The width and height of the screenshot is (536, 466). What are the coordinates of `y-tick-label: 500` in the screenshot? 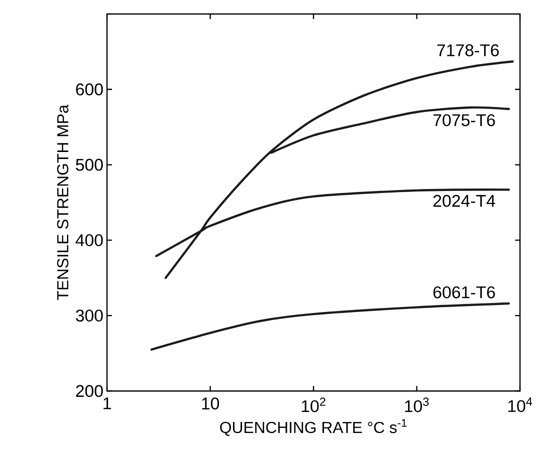 It's located at (89, 164).